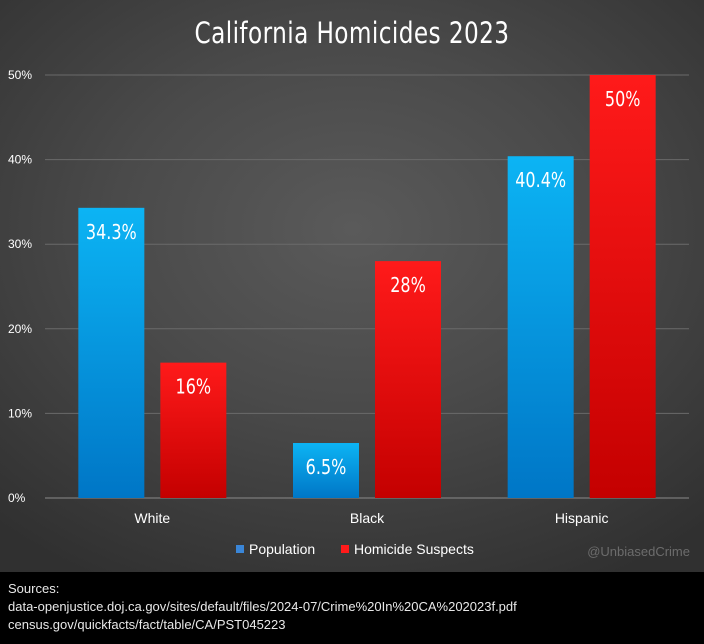  What do you see at coordinates (282, 549) in the screenshot?
I see `legend-label: Population` at bounding box center [282, 549].